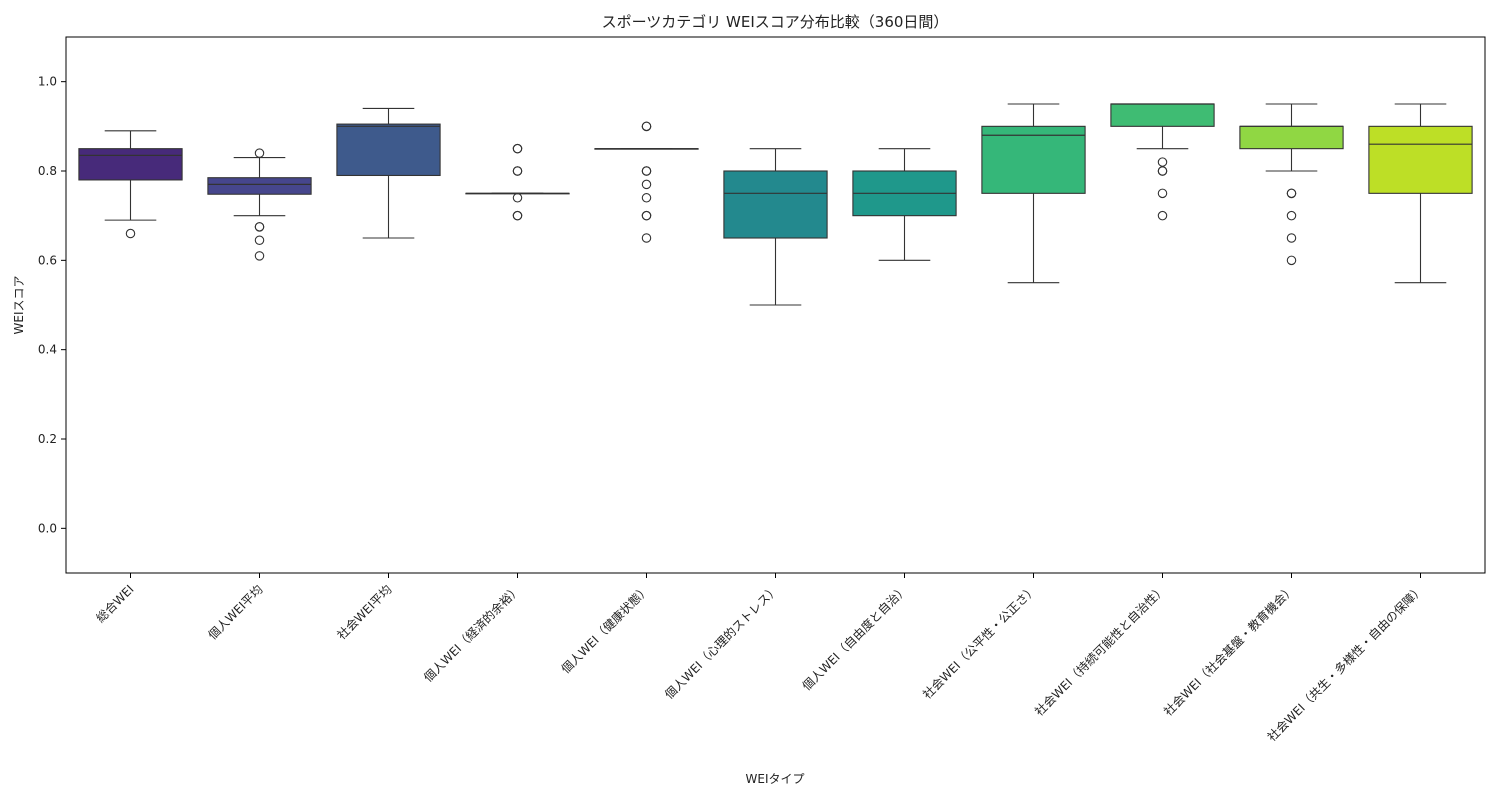  Describe the element at coordinates (605, 629) in the screenshot. I see `x-tick-label: 個人WEI（健康状態）` at that location.